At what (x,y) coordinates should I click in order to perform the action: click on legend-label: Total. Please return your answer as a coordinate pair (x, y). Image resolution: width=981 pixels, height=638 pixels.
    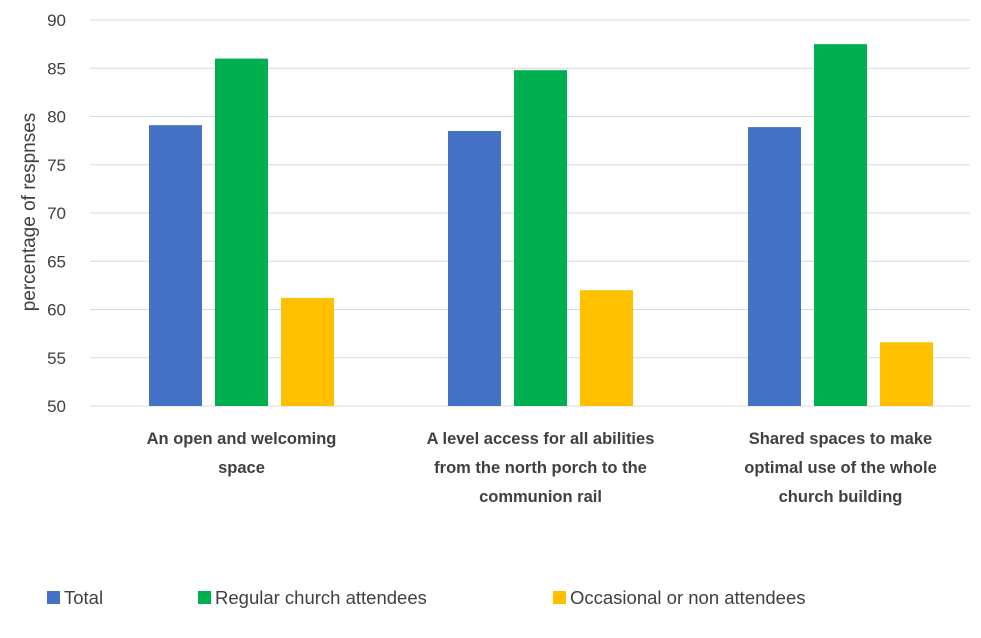
    Looking at the image, I should click on (83, 597).